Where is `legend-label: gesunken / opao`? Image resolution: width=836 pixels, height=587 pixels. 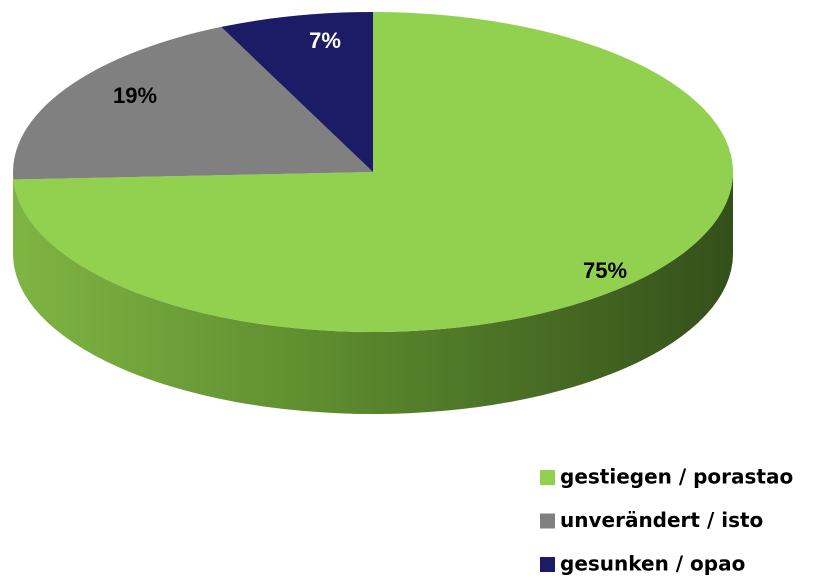
legend-label: gesunken / opao is located at coordinates (652, 564).